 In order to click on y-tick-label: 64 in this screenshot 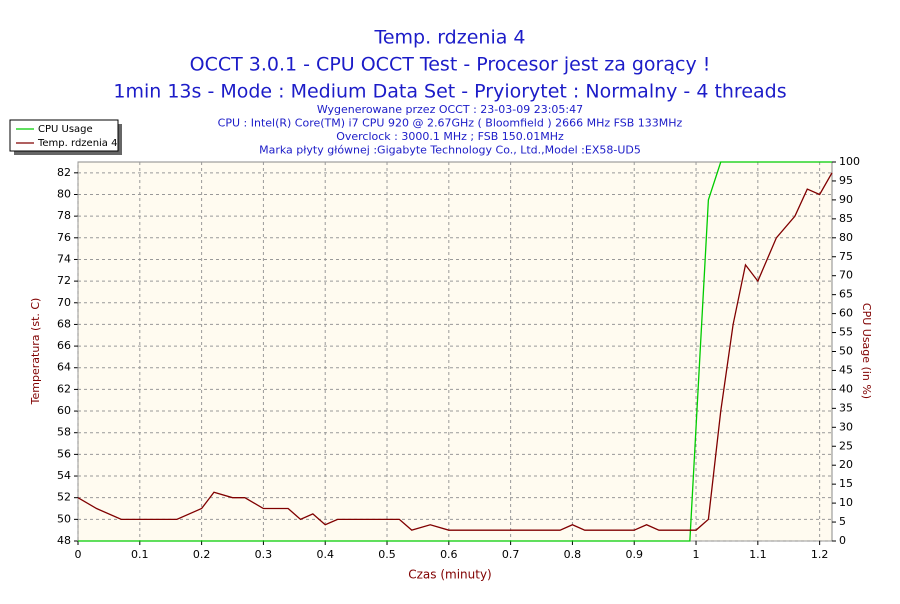, I will do `click(64, 367)`.